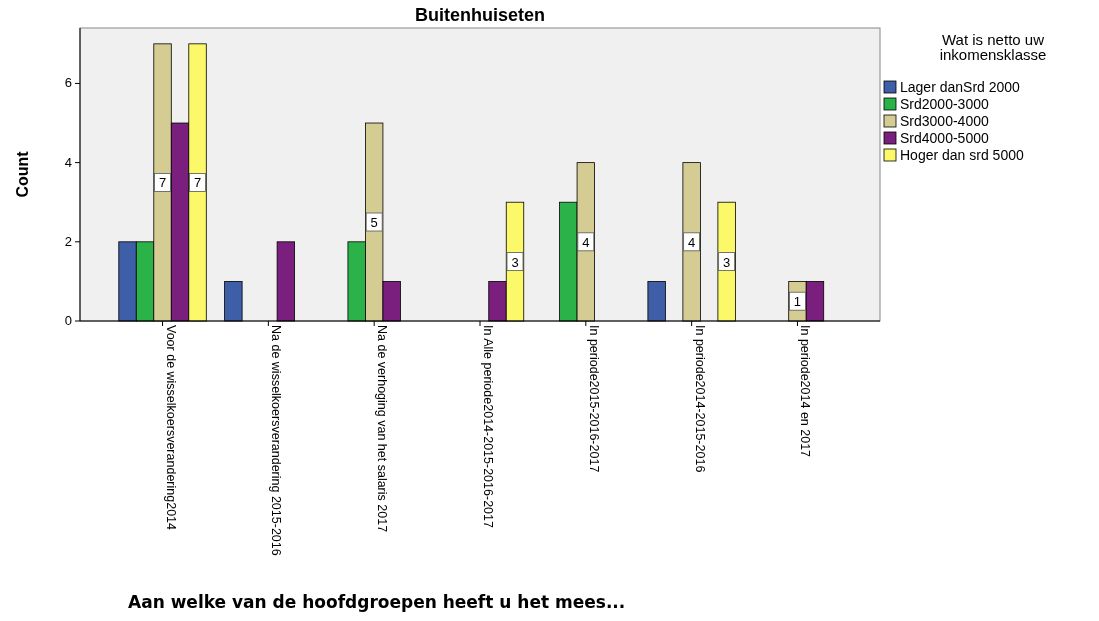 Image resolution: width=1099 pixels, height=621 pixels. What do you see at coordinates (68, 320) in the screenshot?
I see `y-tick-label: 0` at bounding box center [68, 320].